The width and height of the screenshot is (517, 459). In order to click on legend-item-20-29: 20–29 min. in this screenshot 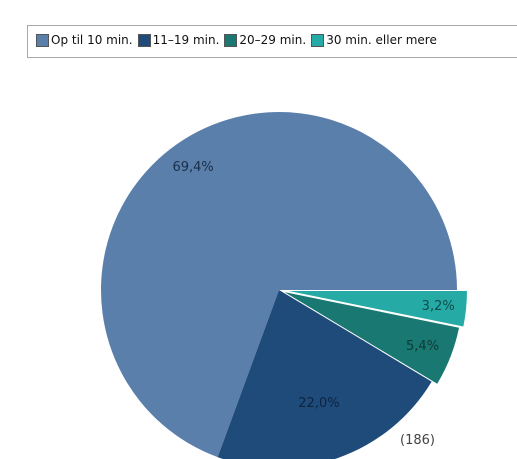, I will do `click(265, 40)`.